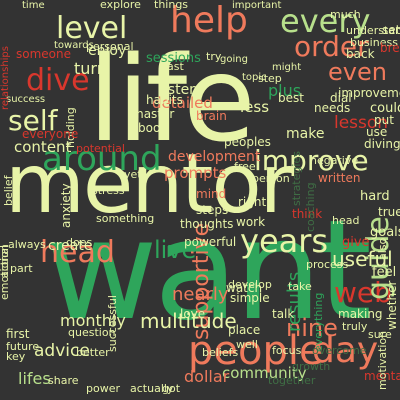 This screenshot has height=400, width=400. Describe the element at coordinates (327, 264) in the screenshot. I see `word-process: process` at that location.